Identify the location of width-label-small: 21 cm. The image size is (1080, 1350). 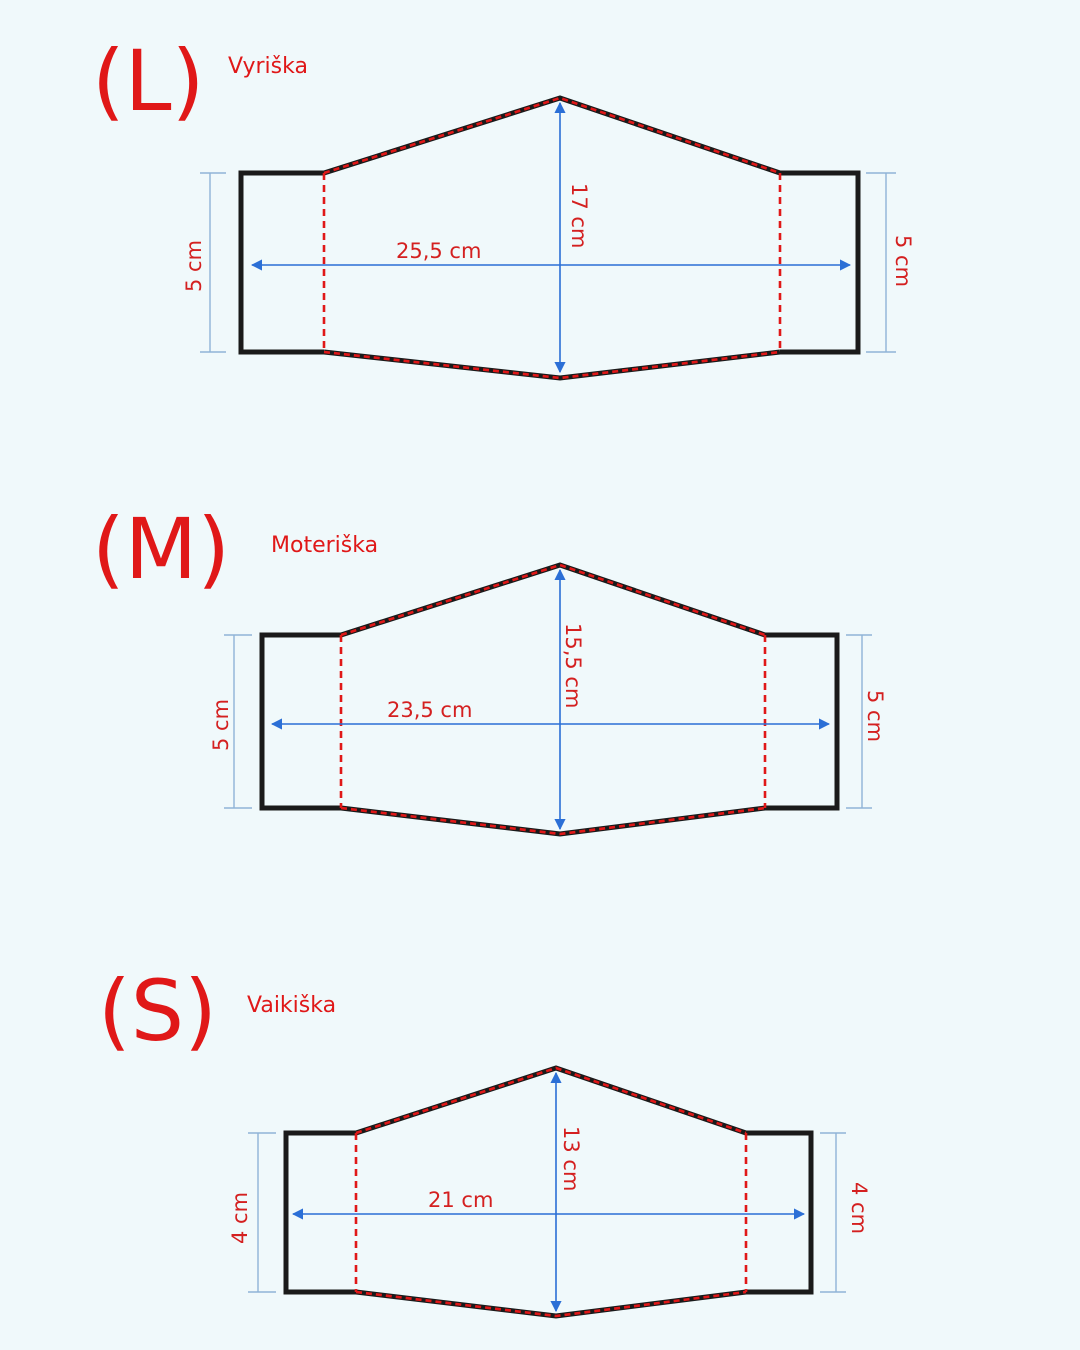
(460, 1200).